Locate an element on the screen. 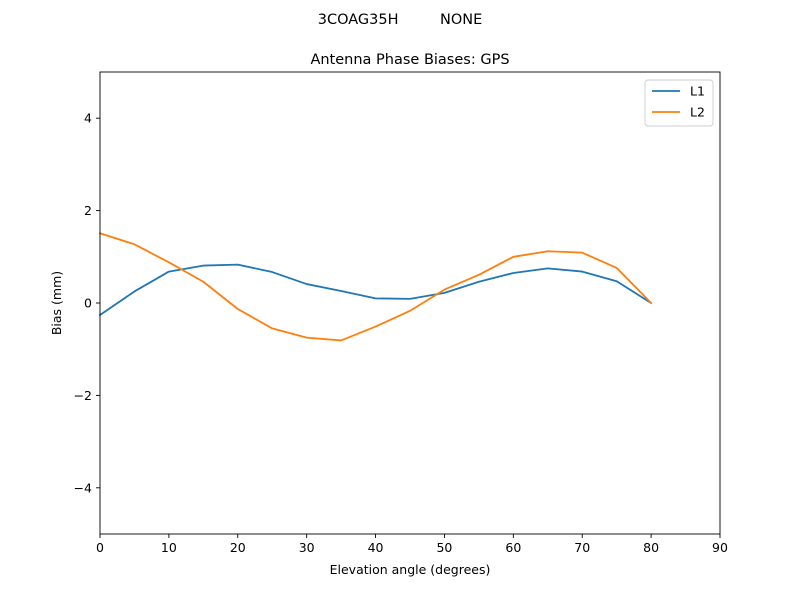  x-tick-label: 40 is located at coordinates (376, 547).